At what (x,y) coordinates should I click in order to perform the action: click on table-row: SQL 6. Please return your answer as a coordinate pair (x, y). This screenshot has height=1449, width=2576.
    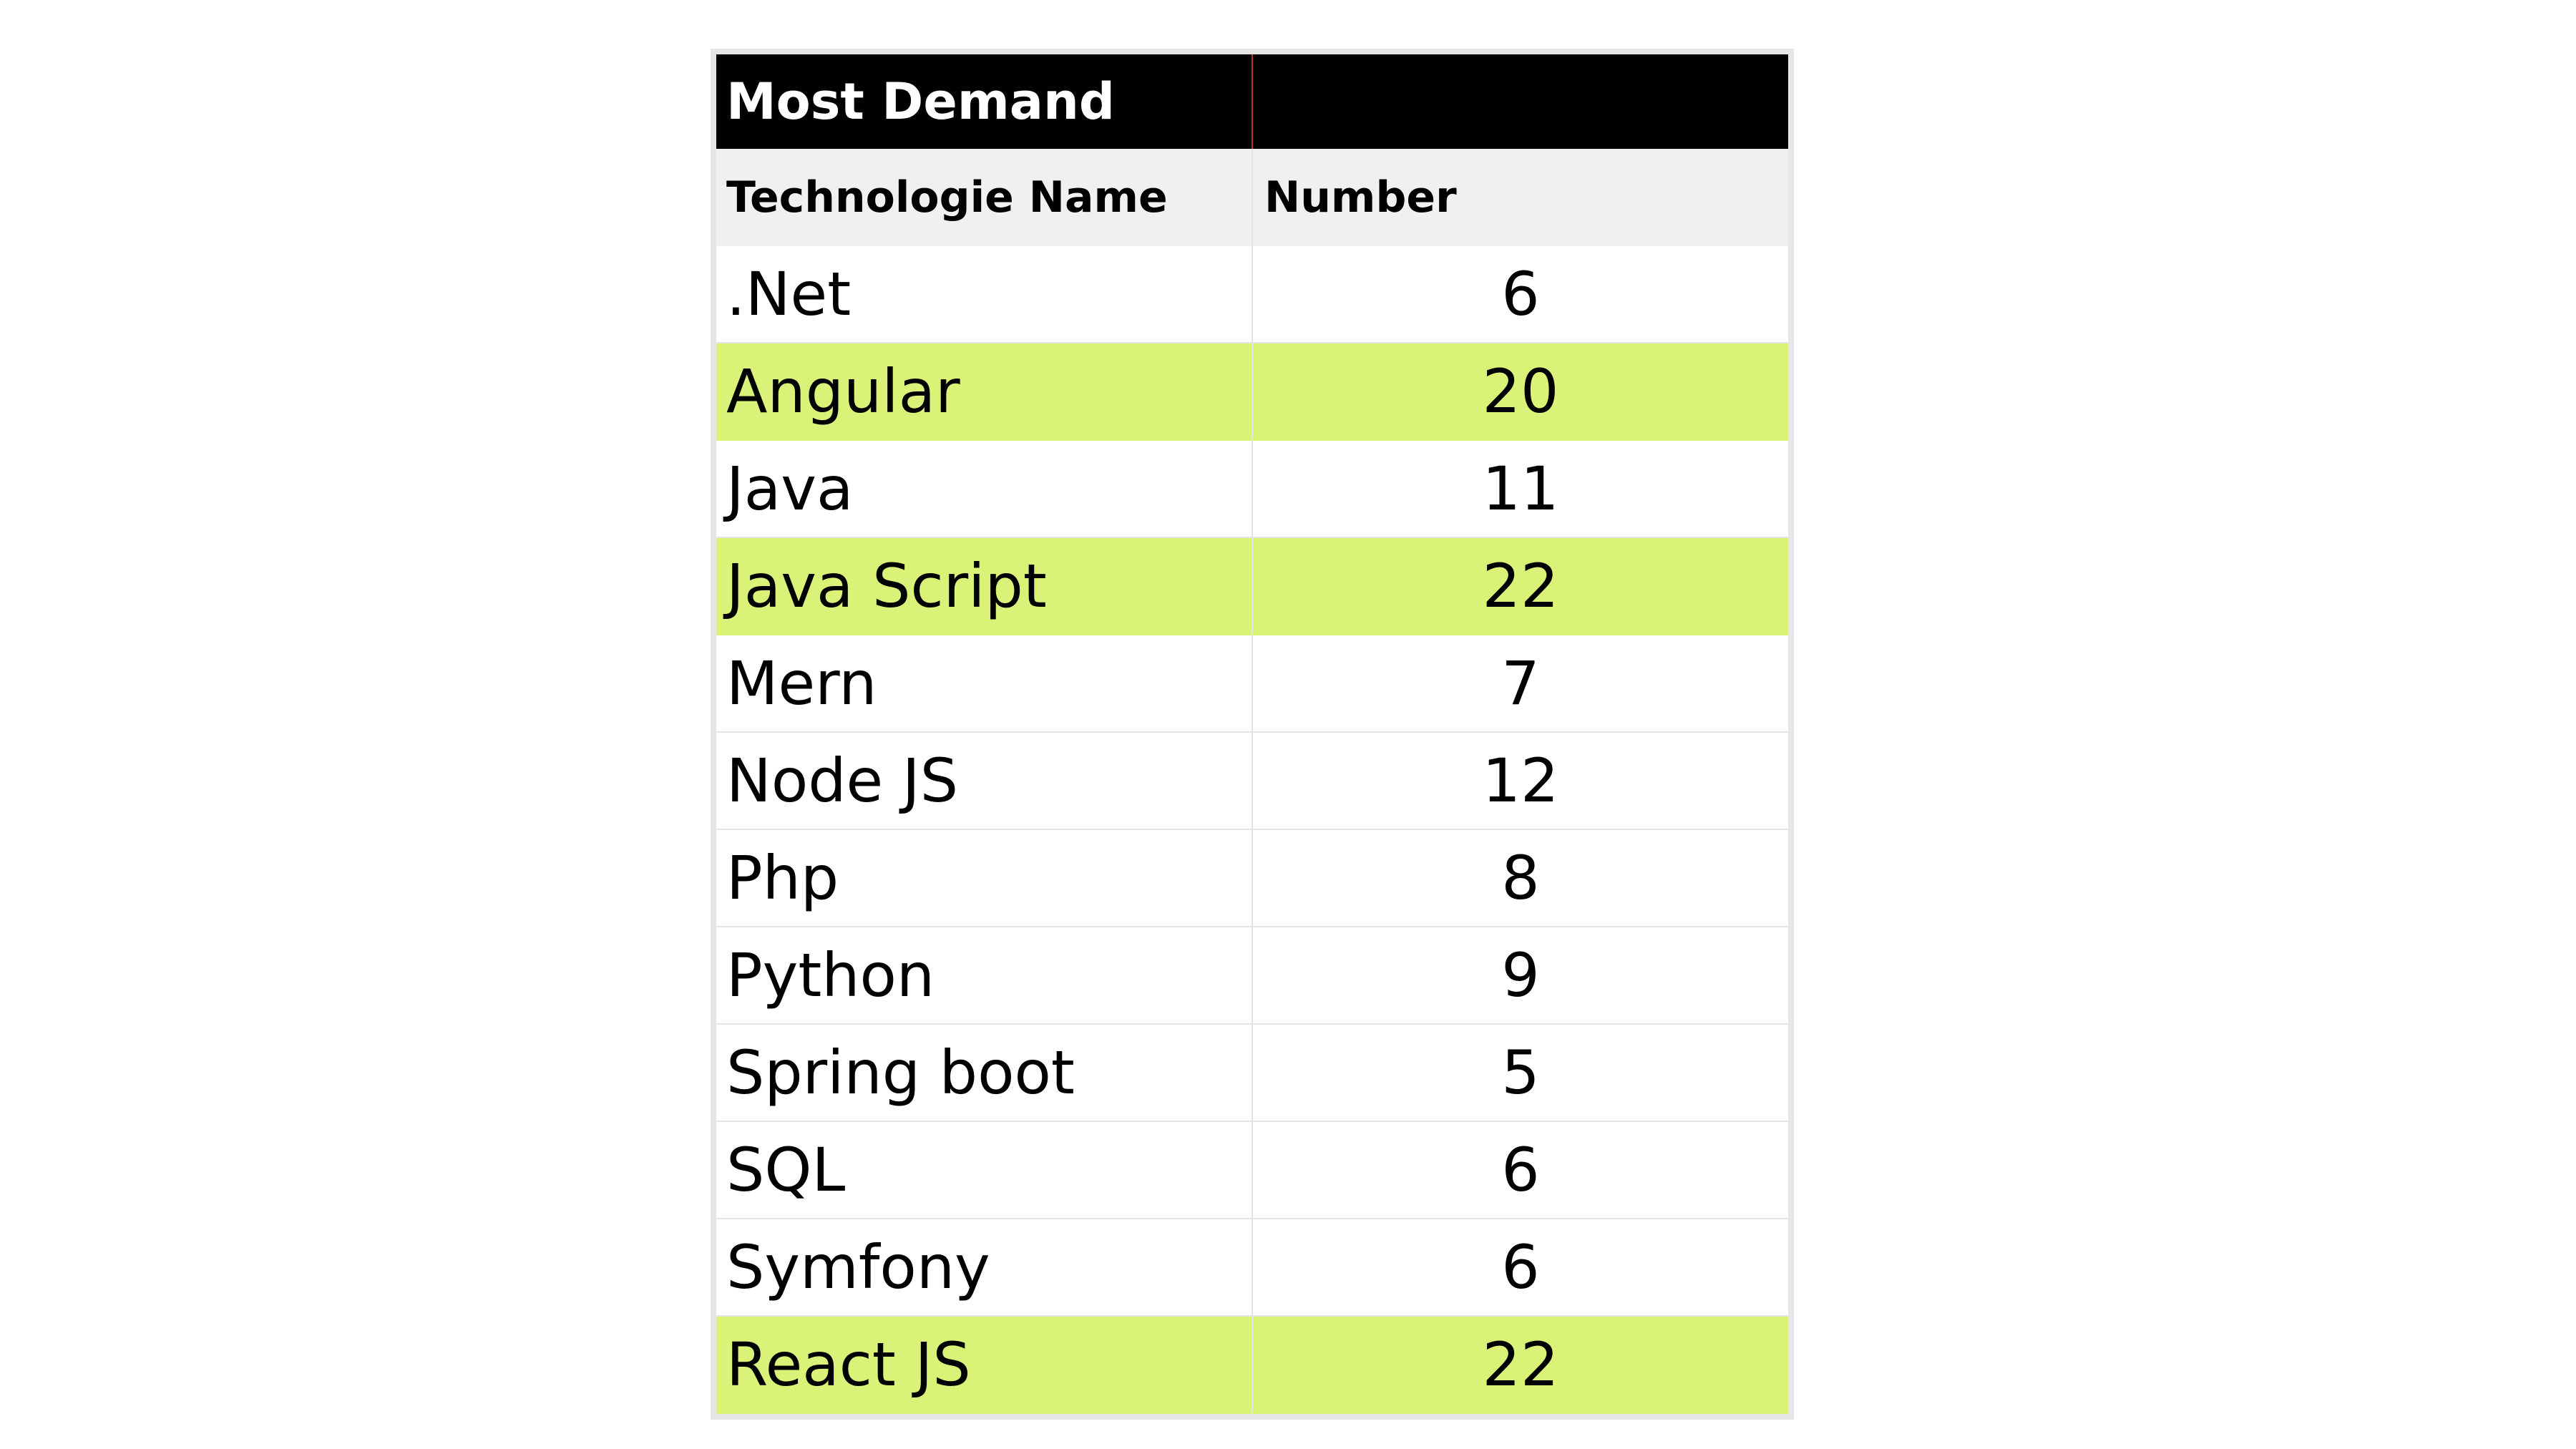
    Looking at the image, I should click on (1252, 1170).